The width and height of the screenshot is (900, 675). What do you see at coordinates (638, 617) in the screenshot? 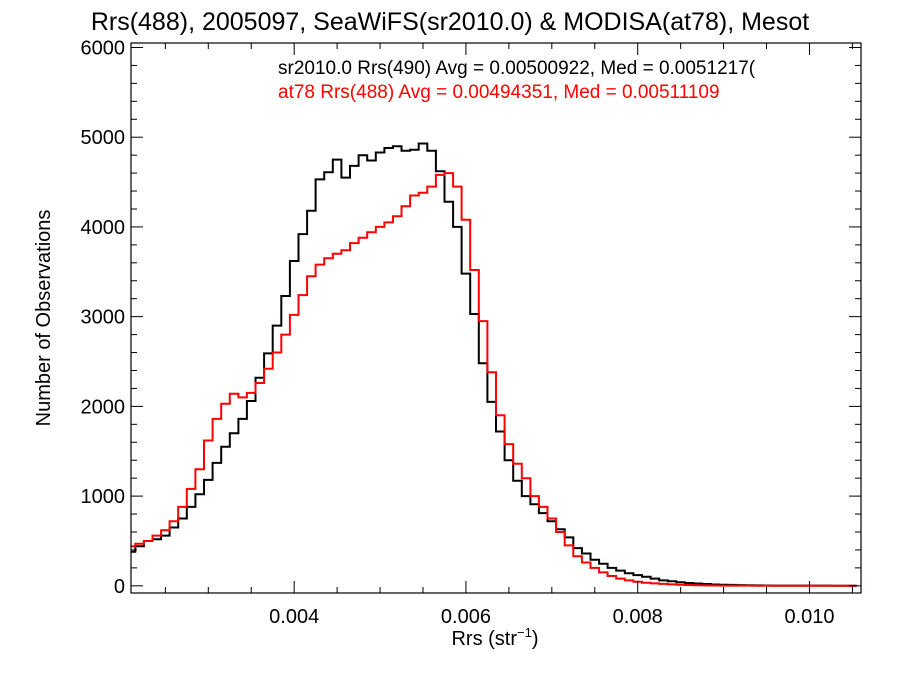
I see `x-tick-label: 0.008` at bounding box center [638, 617].